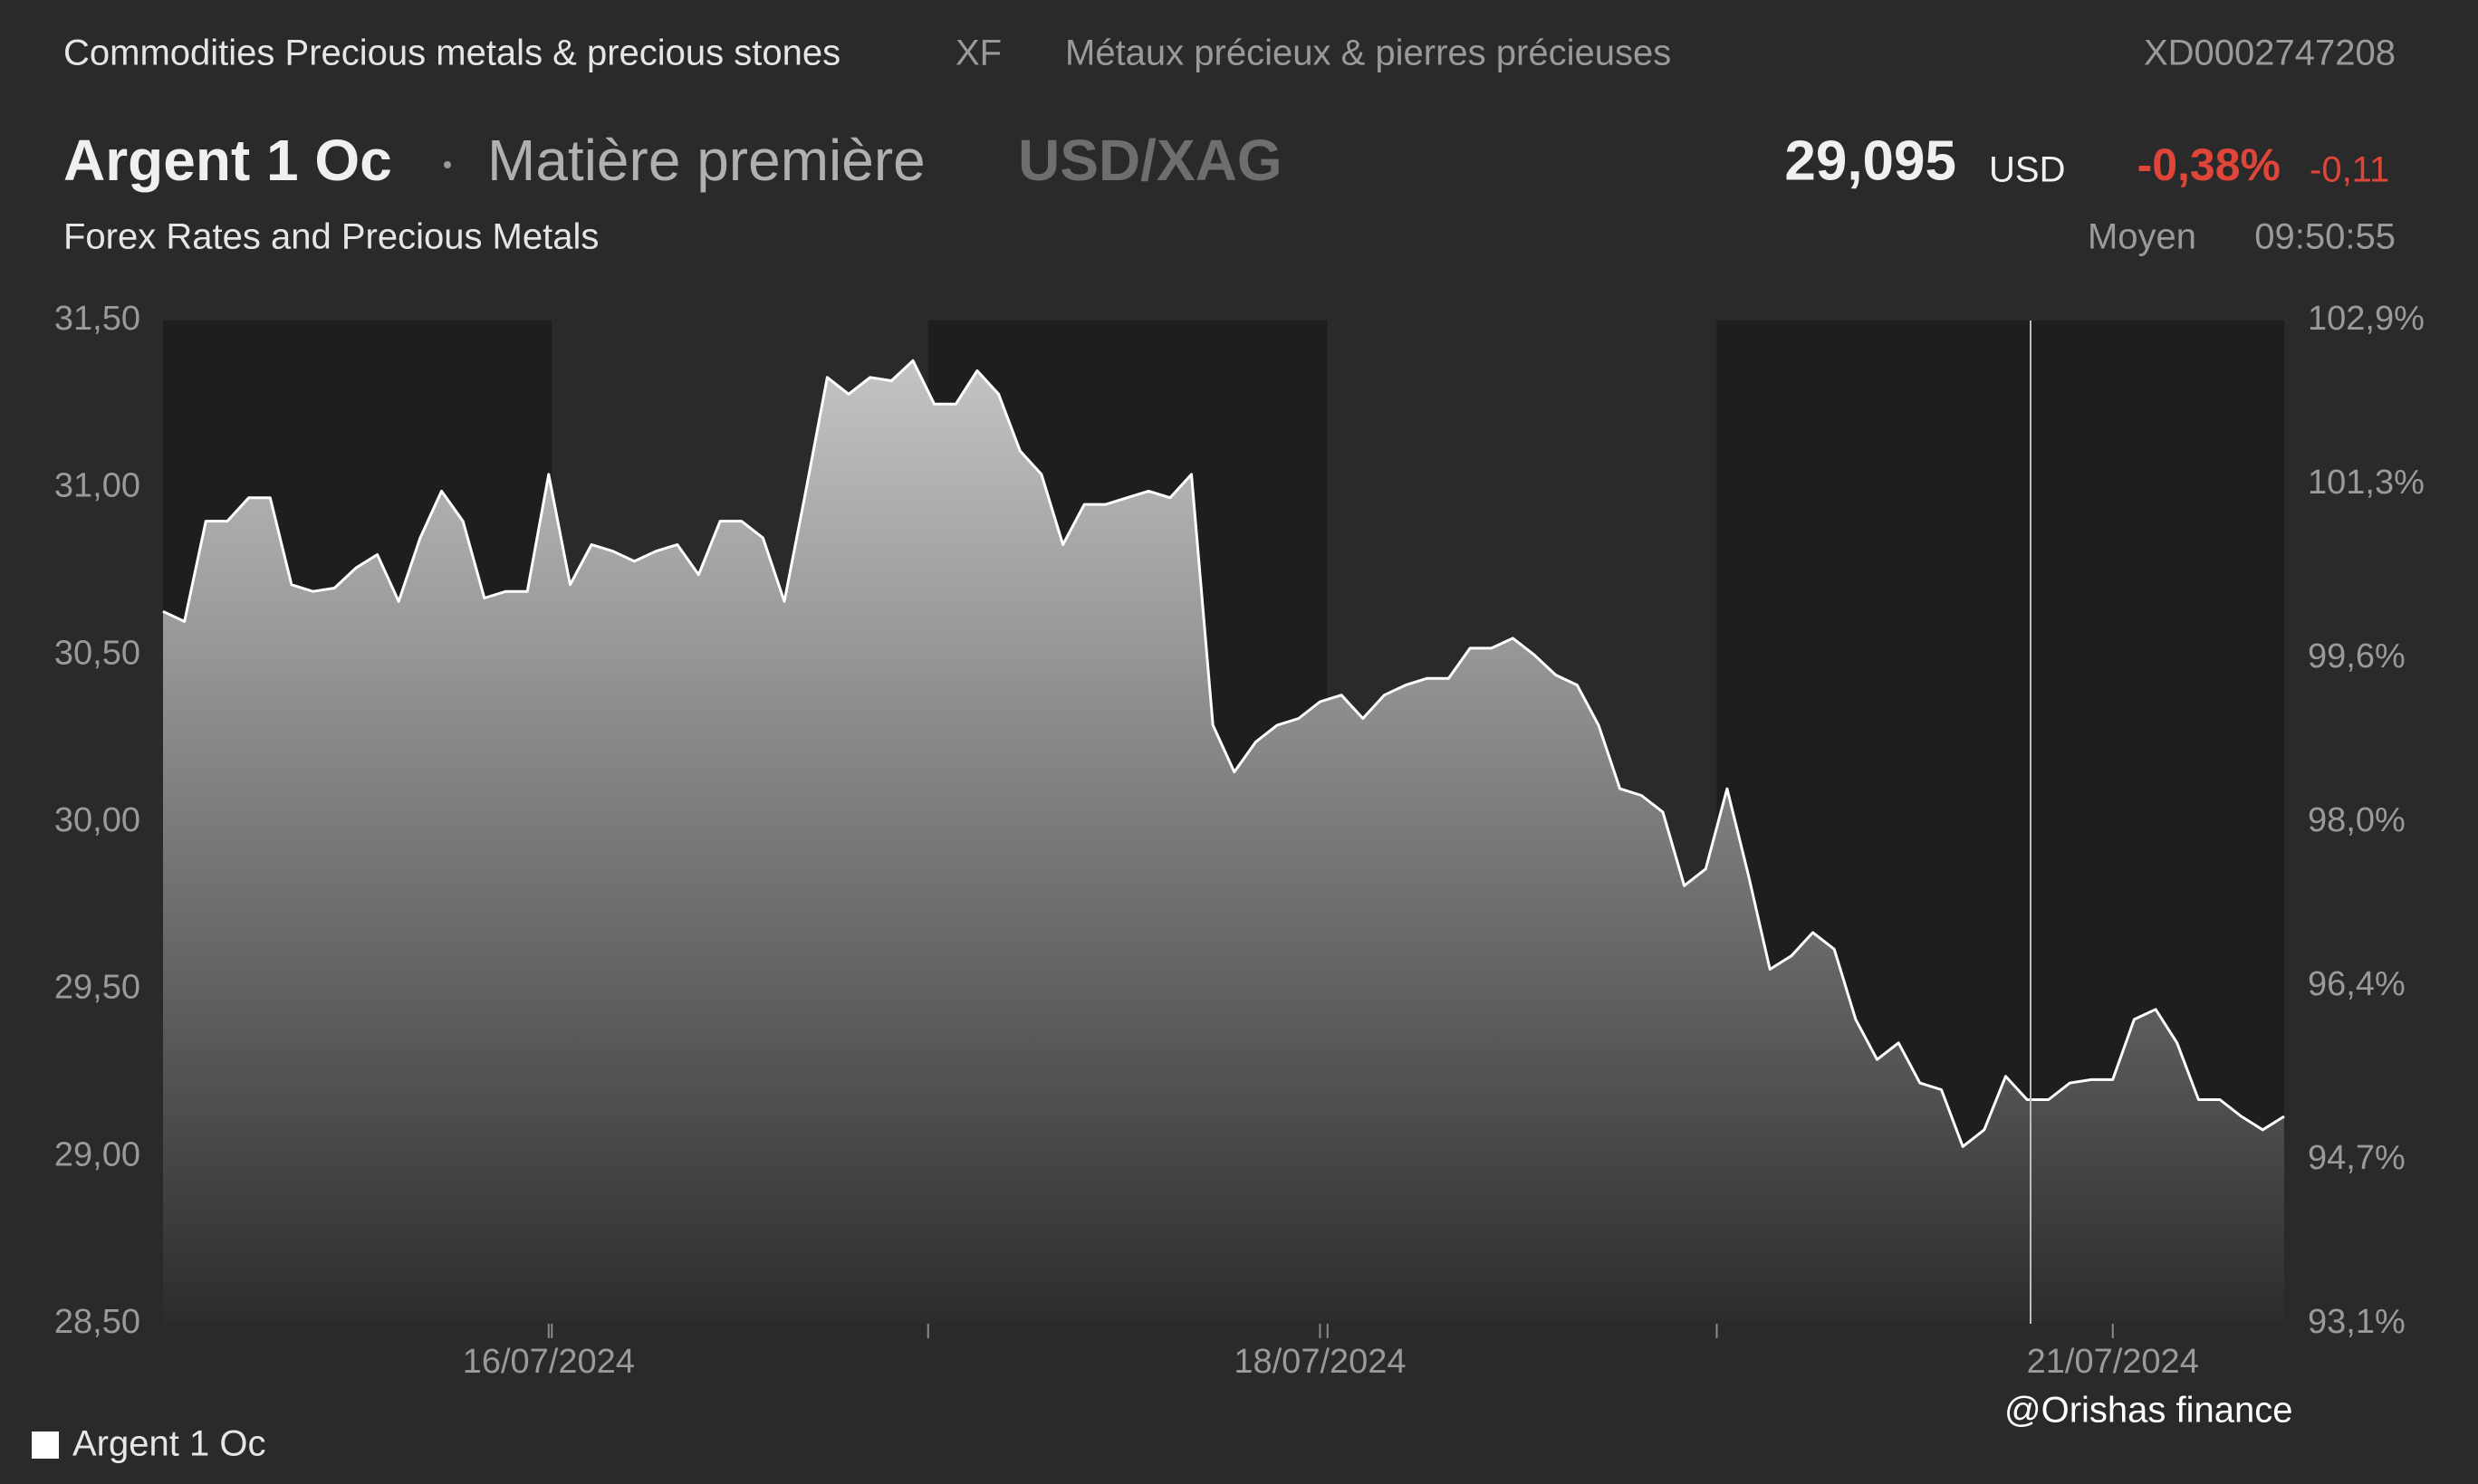 The height and width of the screenshot is (1484, 2478). I want to click on subtitle: Forex Rates and Precious Metals, so click(331, 237).